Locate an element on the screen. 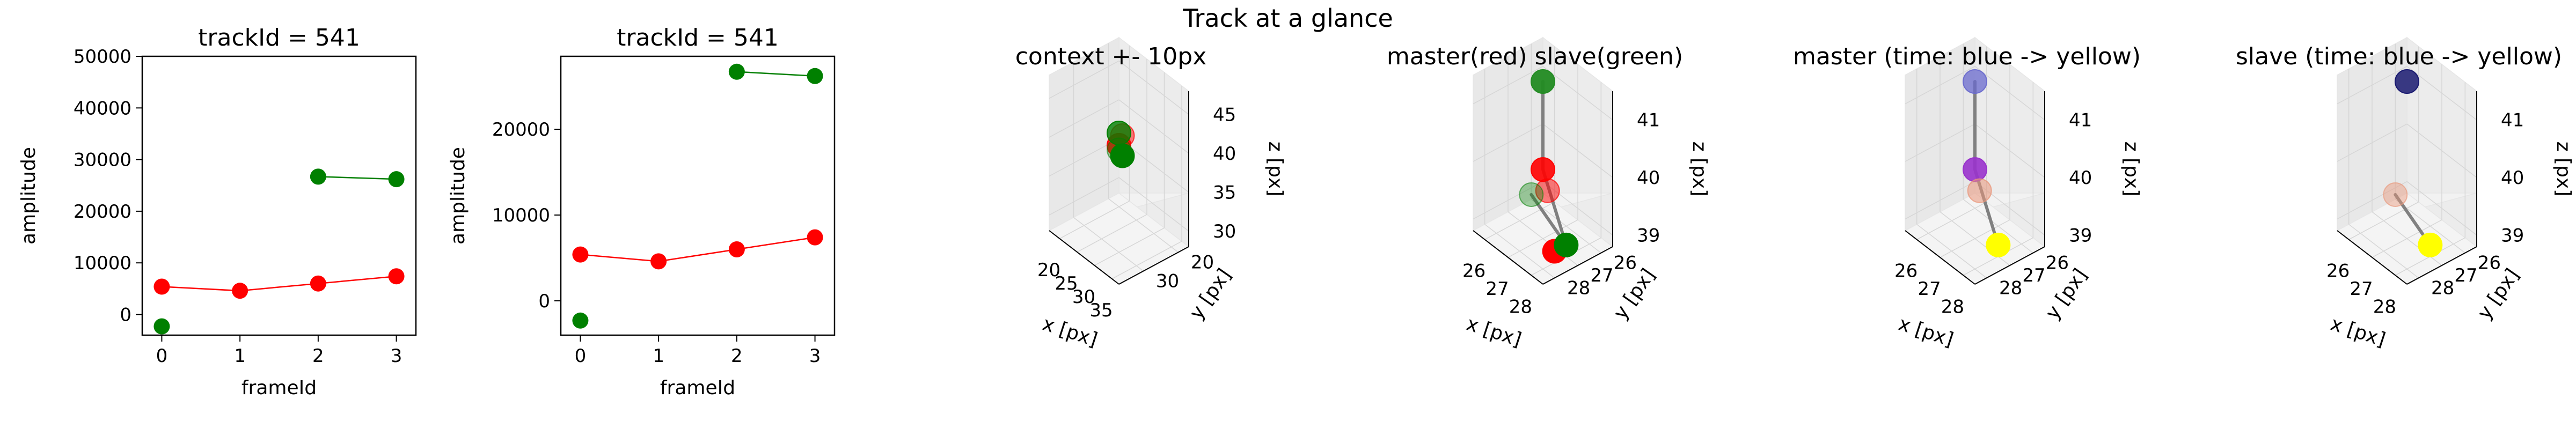  chart-title: master(red) slave(green) is located at coordinates (1535, 56).